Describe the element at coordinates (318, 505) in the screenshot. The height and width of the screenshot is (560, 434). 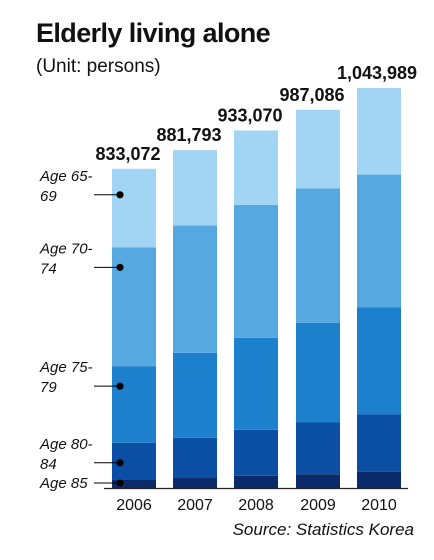
I see `x-tick-label-2009: 2009` at that location.